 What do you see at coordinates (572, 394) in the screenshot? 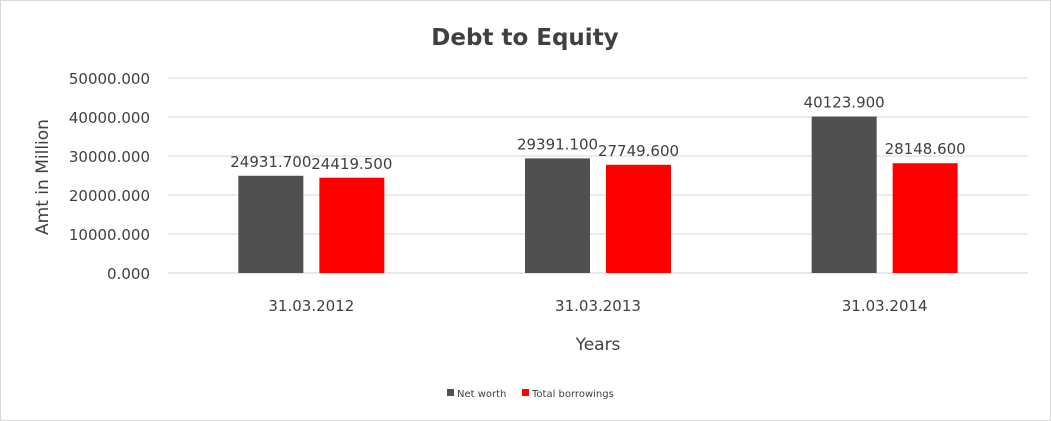
I see `legend-label: Total borrowings` at bounding box center [572, 394].